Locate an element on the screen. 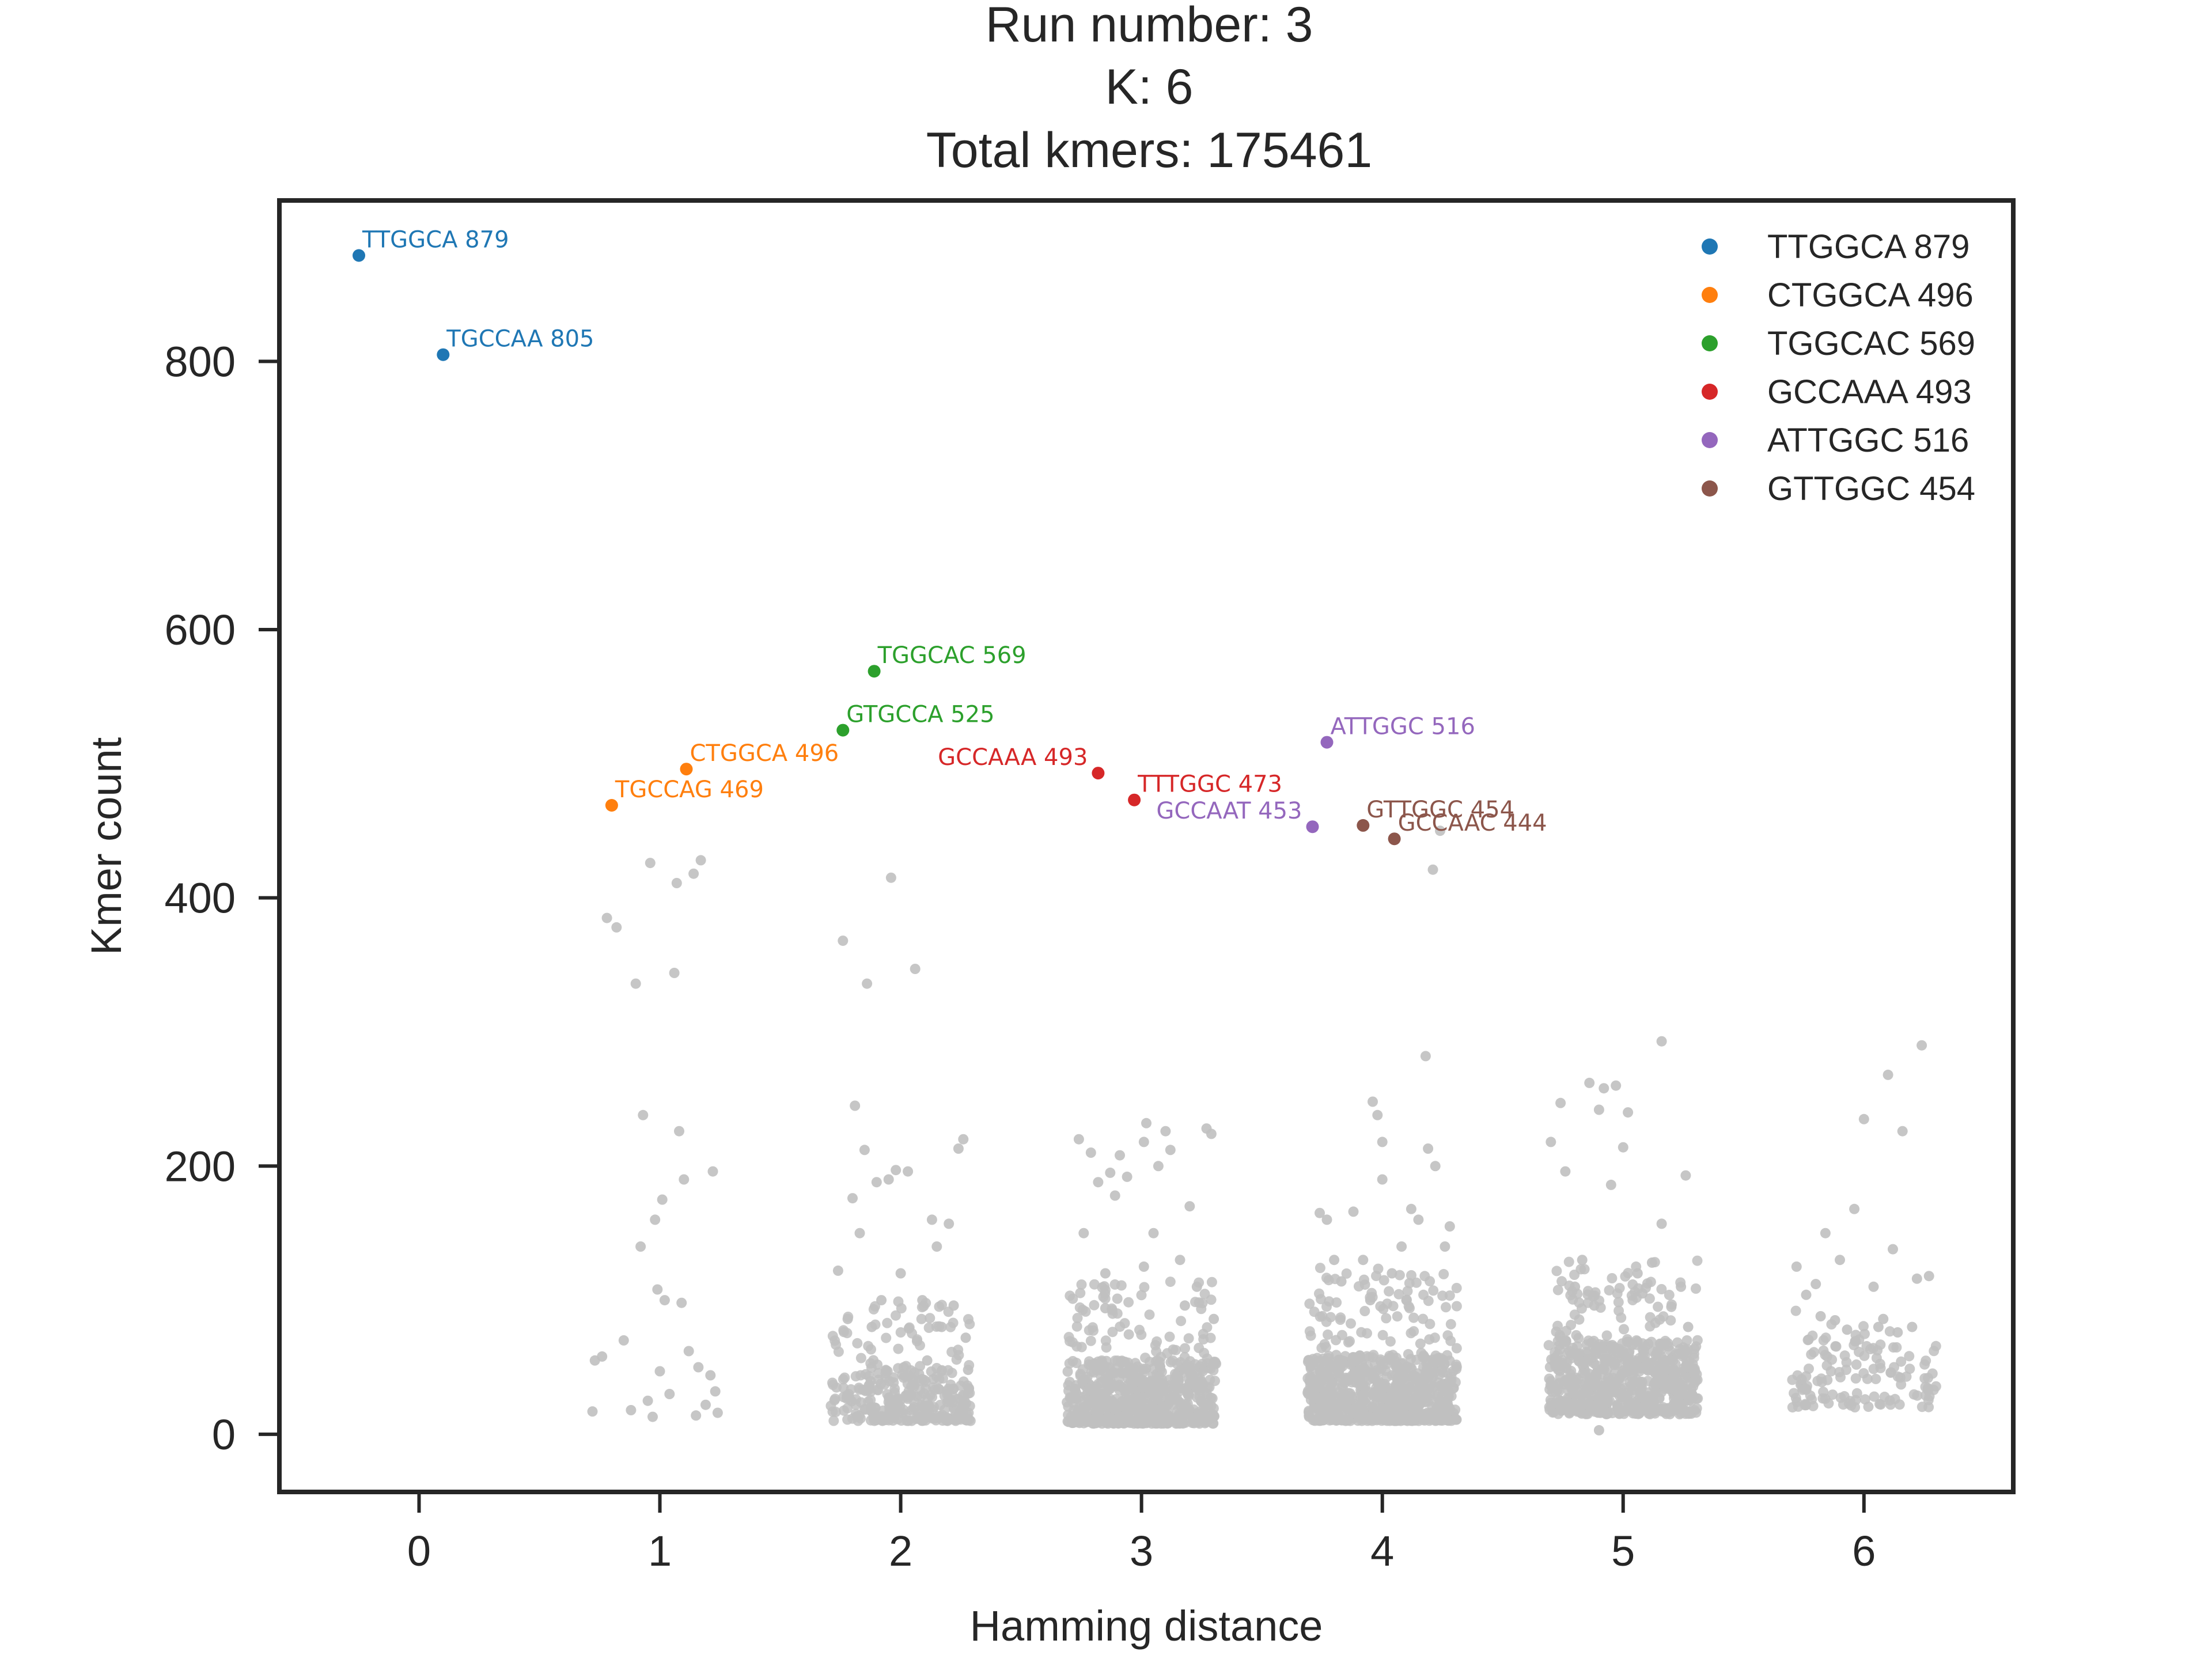 Image resolution: width=2212 pixels, height=1659 pixels. highlighted-point is located at coordinates (359, 255).